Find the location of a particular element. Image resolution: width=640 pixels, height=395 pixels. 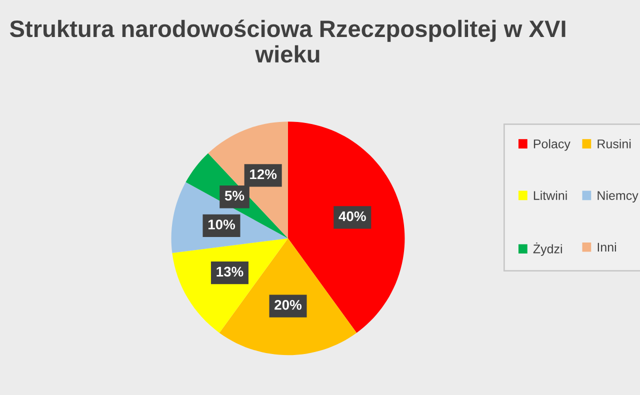

data-label: 20% is located at coordinates (288, 305).